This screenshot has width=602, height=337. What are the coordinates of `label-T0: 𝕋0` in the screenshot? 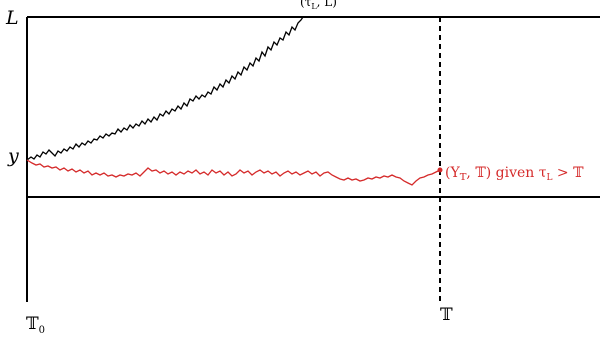 It's located at (35, 325).